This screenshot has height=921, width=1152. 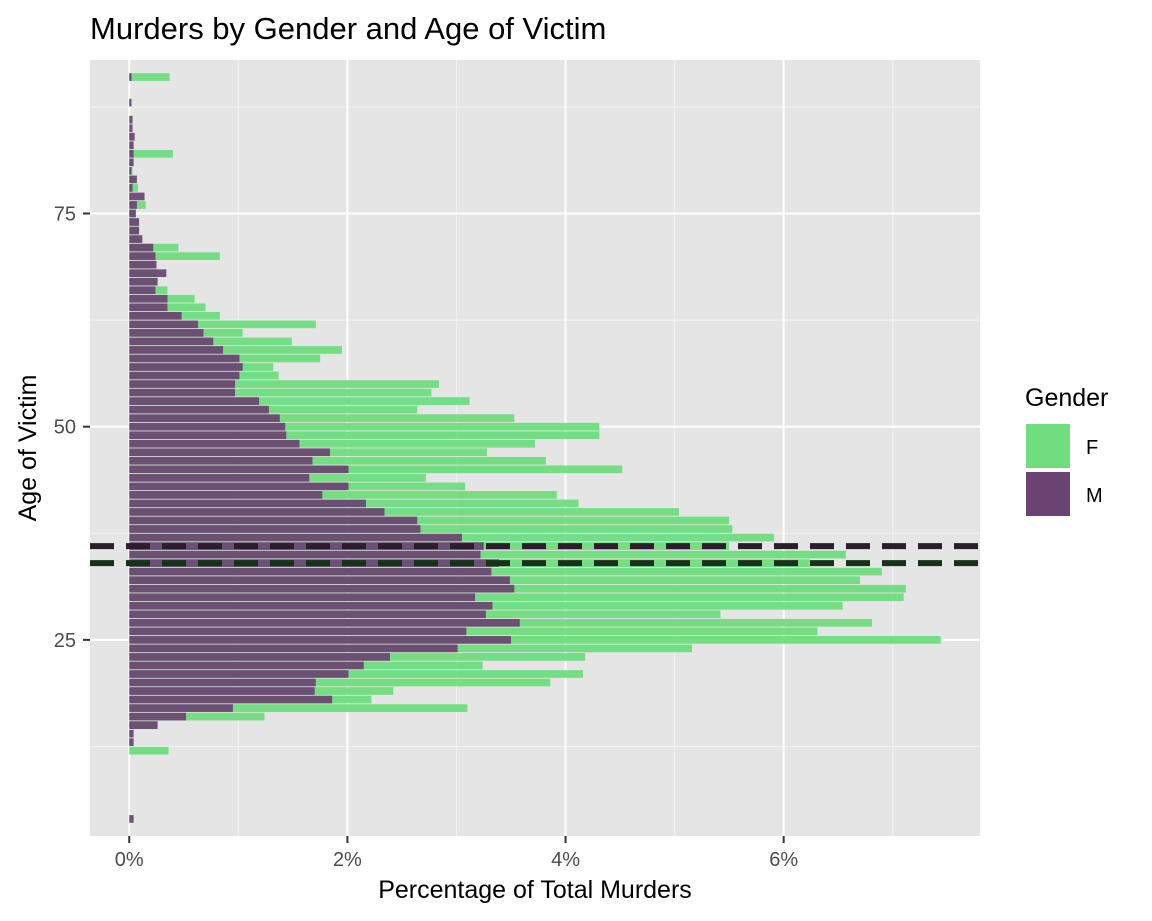 What do you see at coordinates (535, 890) in the screenshot?
I see `x-axis-title: Percentage of Total Murders` at bounding box center [535, 890].